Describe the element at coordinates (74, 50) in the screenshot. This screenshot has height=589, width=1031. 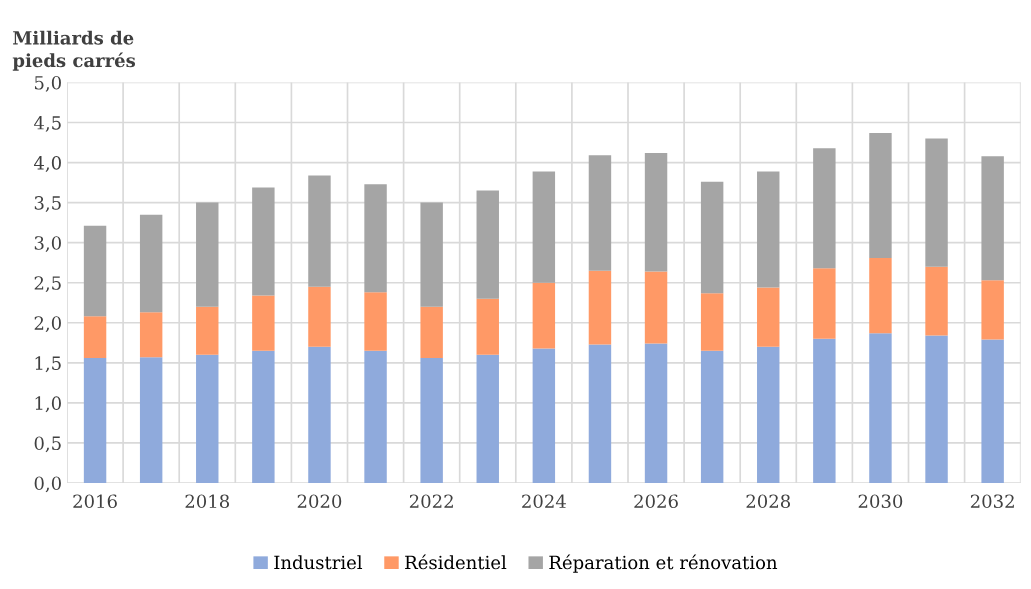
I see `y-axis-title: Milliards de pieds carrés` at that location.